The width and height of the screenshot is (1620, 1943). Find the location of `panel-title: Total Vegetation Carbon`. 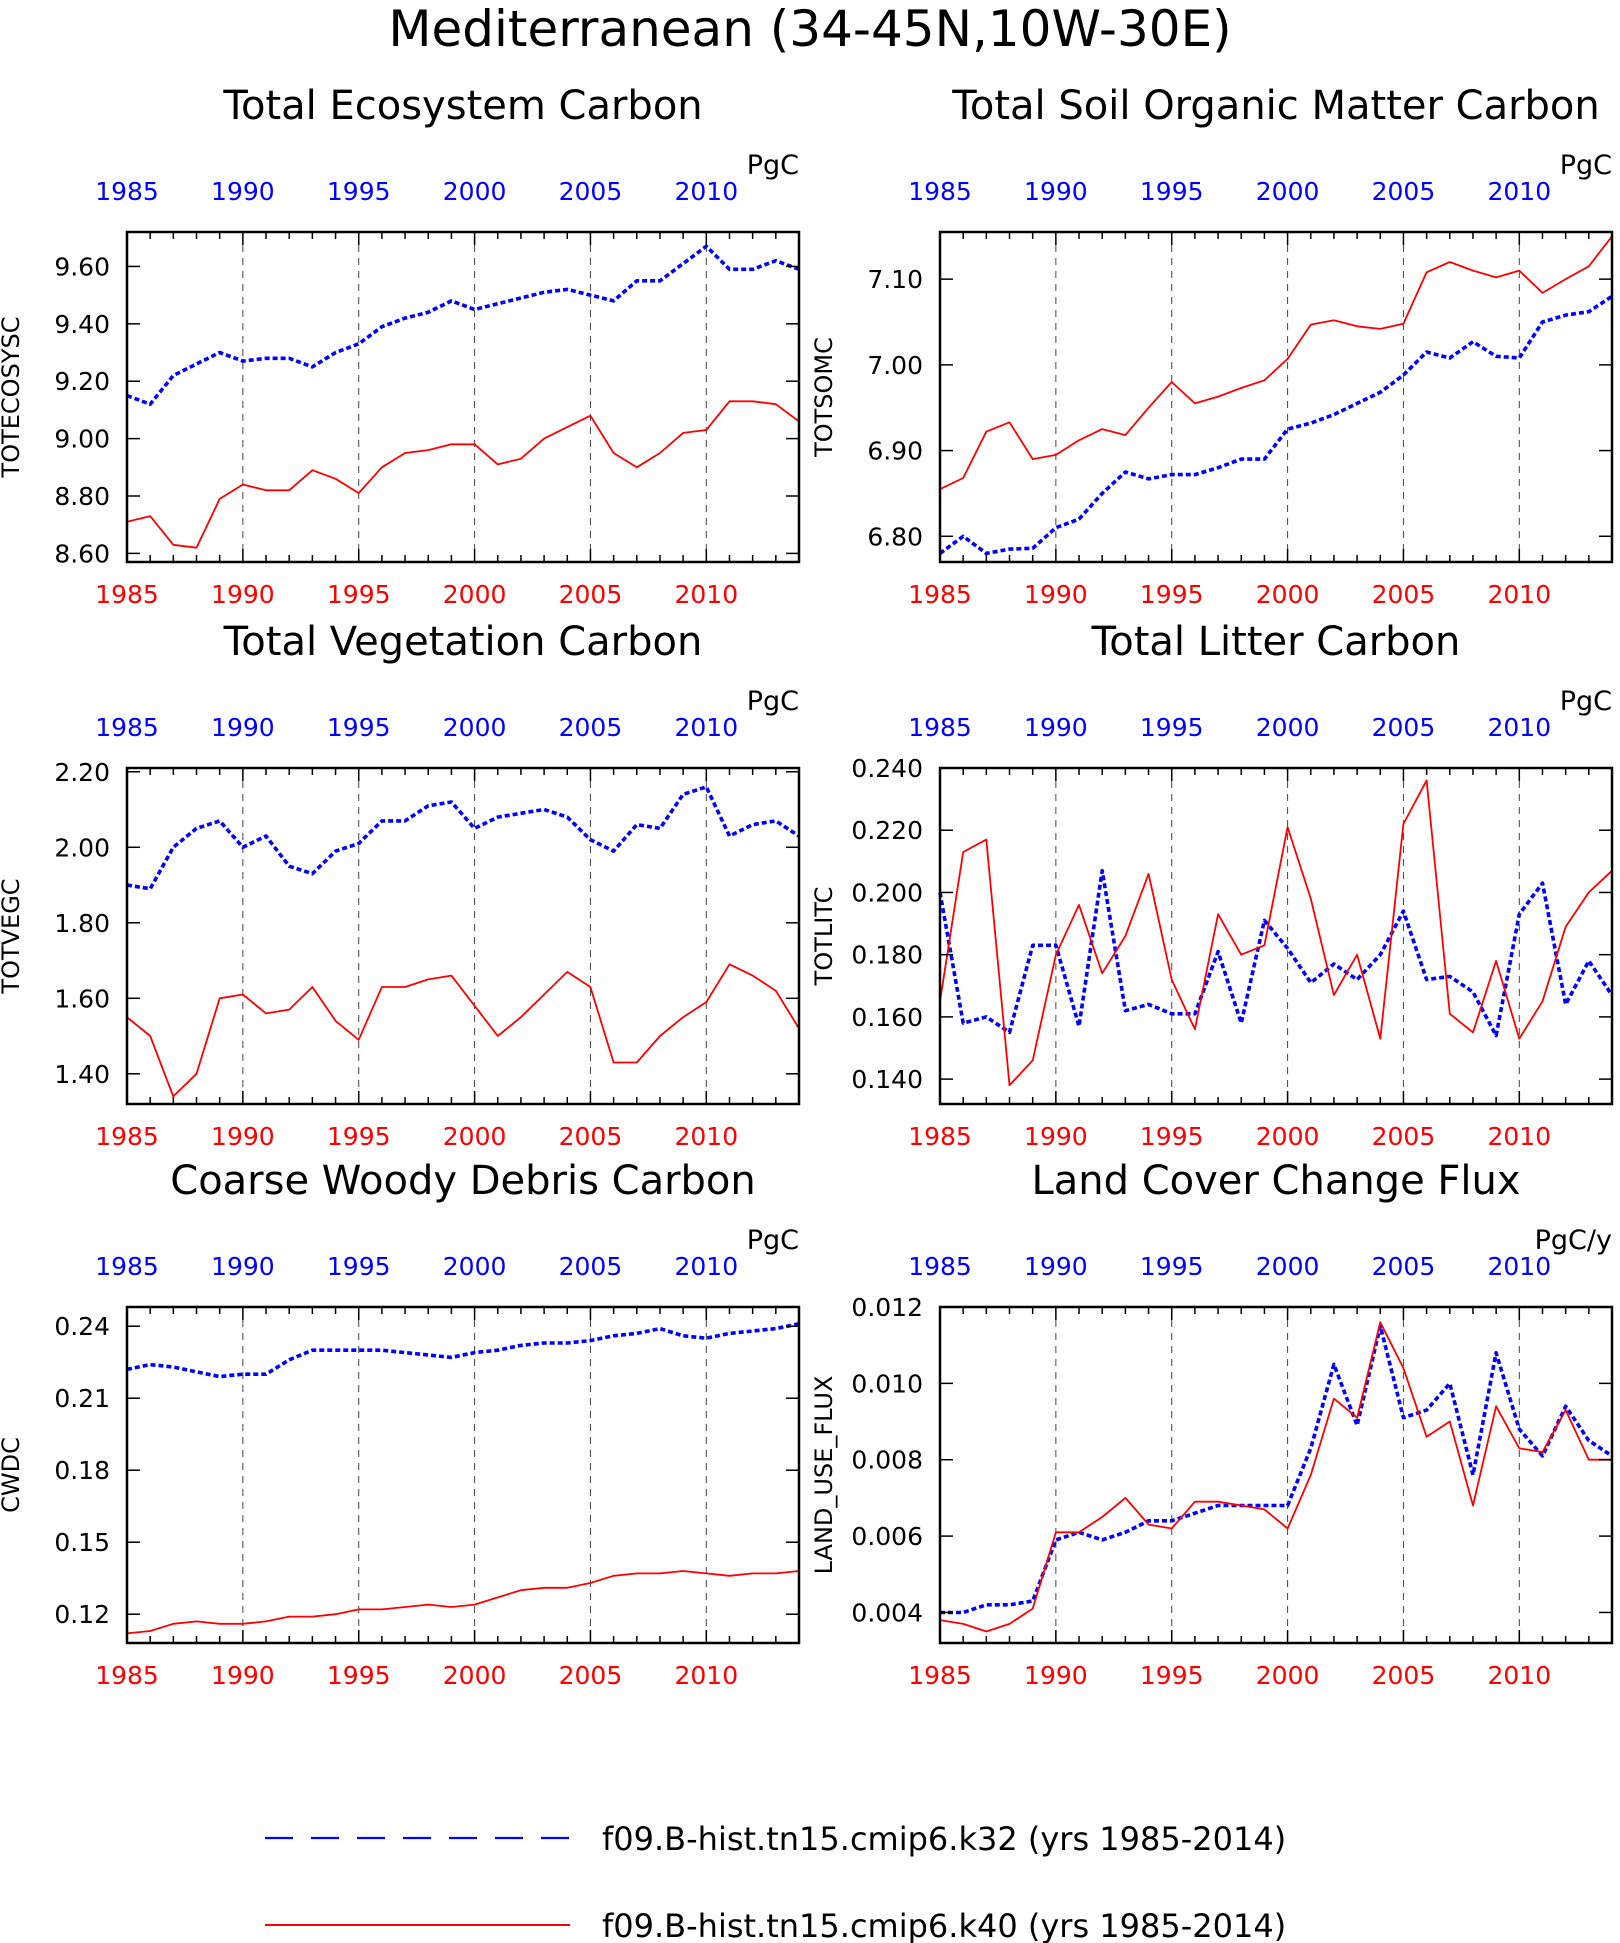

panel-title: Total Vegetation Carbon is located at coordinates (463, 642).